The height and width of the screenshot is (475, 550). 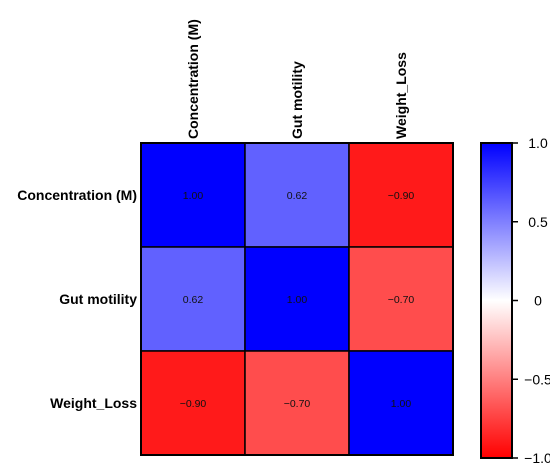 I want to click on heatmap-value-r1-c1: 1.00, so click(x=297, y=300).